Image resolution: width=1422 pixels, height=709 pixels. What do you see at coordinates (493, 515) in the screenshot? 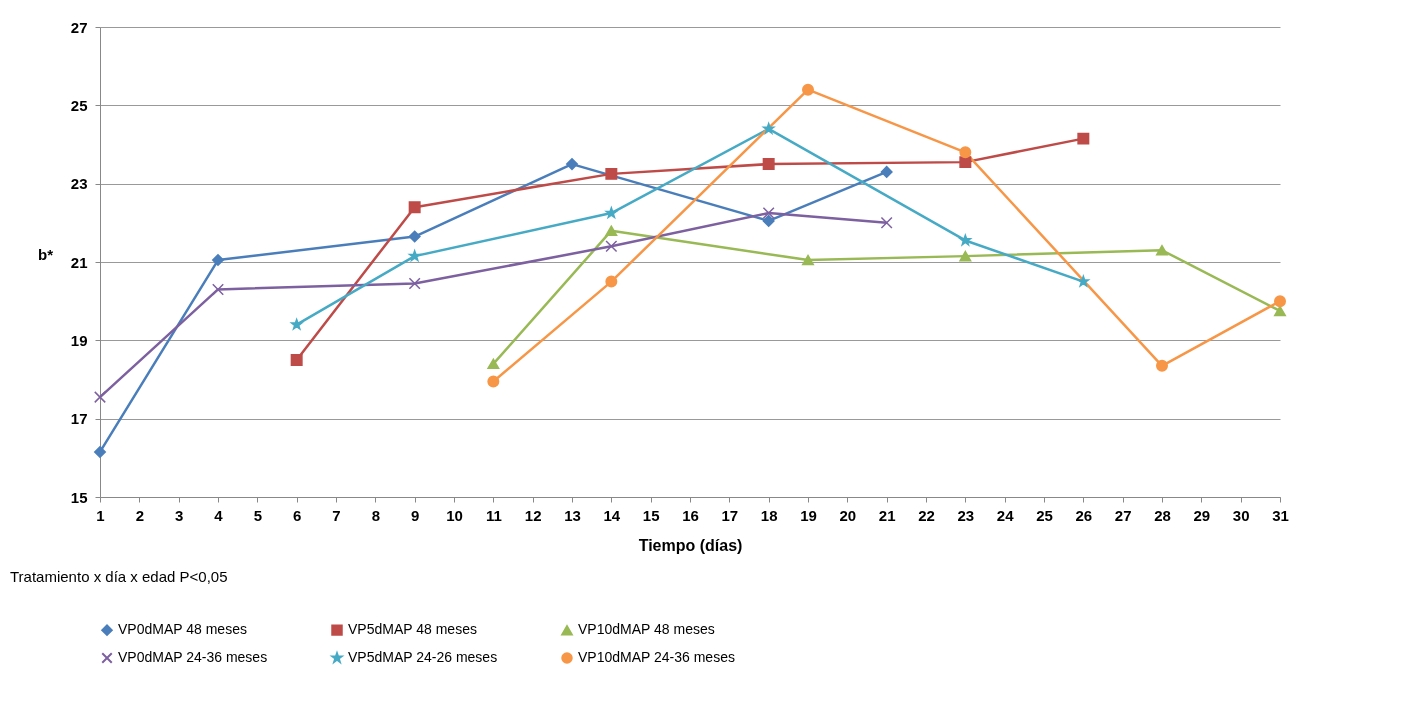
I see `x-tick-label: 11` at bounding box center [493, 515].